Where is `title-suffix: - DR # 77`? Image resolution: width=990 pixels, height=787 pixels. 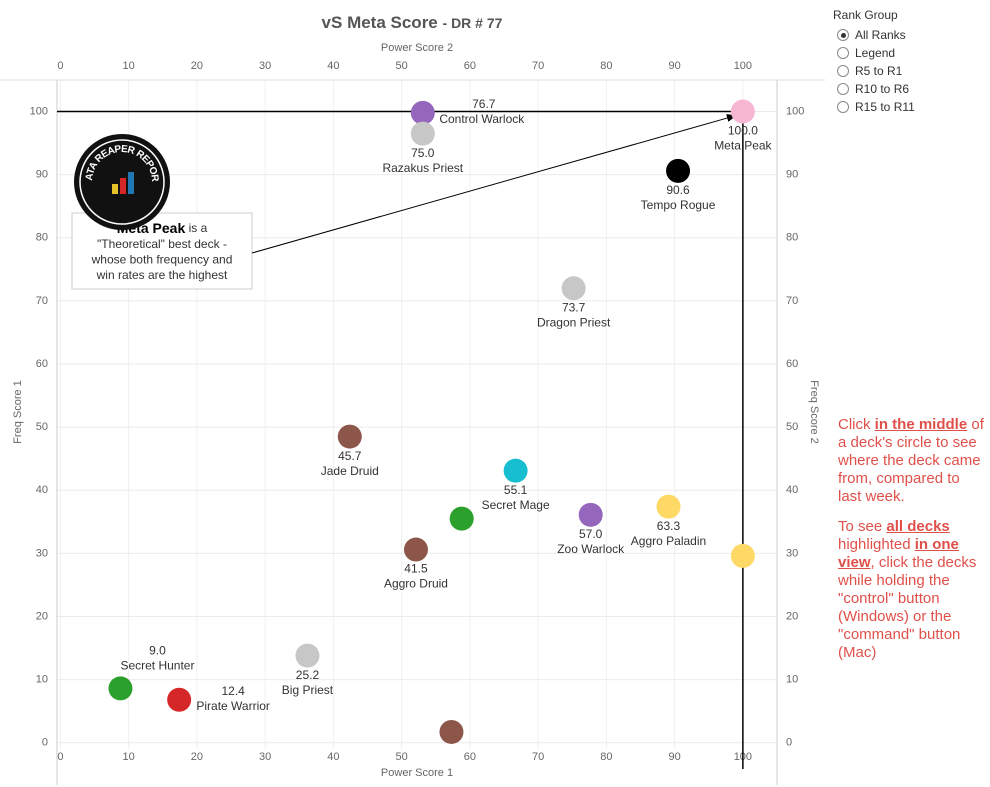 title-suffix: - DR # 77 is located at coordinates (473, 23).